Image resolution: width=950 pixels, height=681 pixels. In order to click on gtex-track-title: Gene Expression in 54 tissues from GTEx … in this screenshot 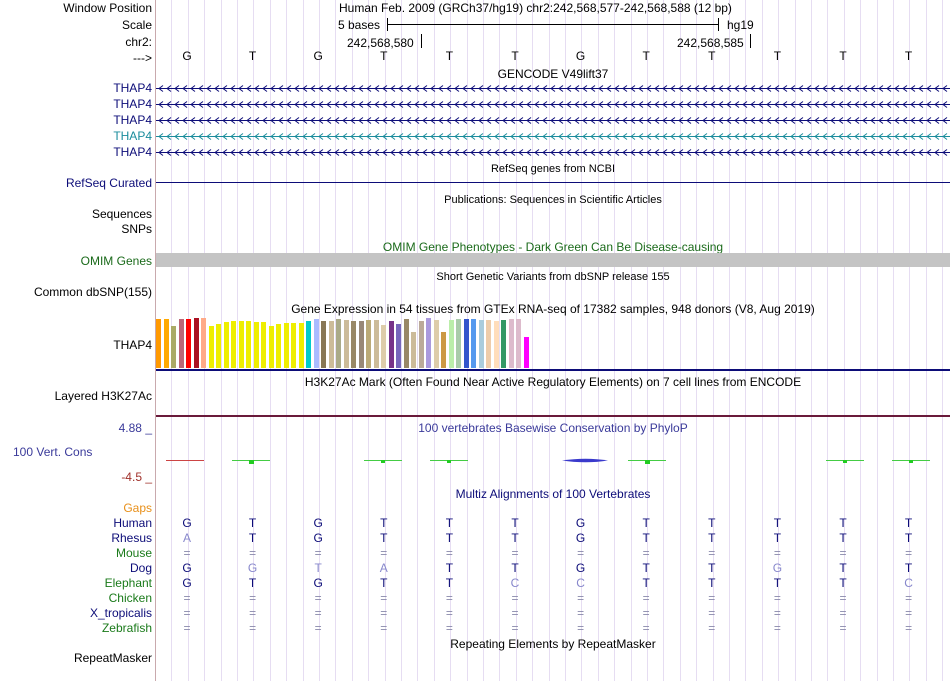, I will do `click(553, 309)`.